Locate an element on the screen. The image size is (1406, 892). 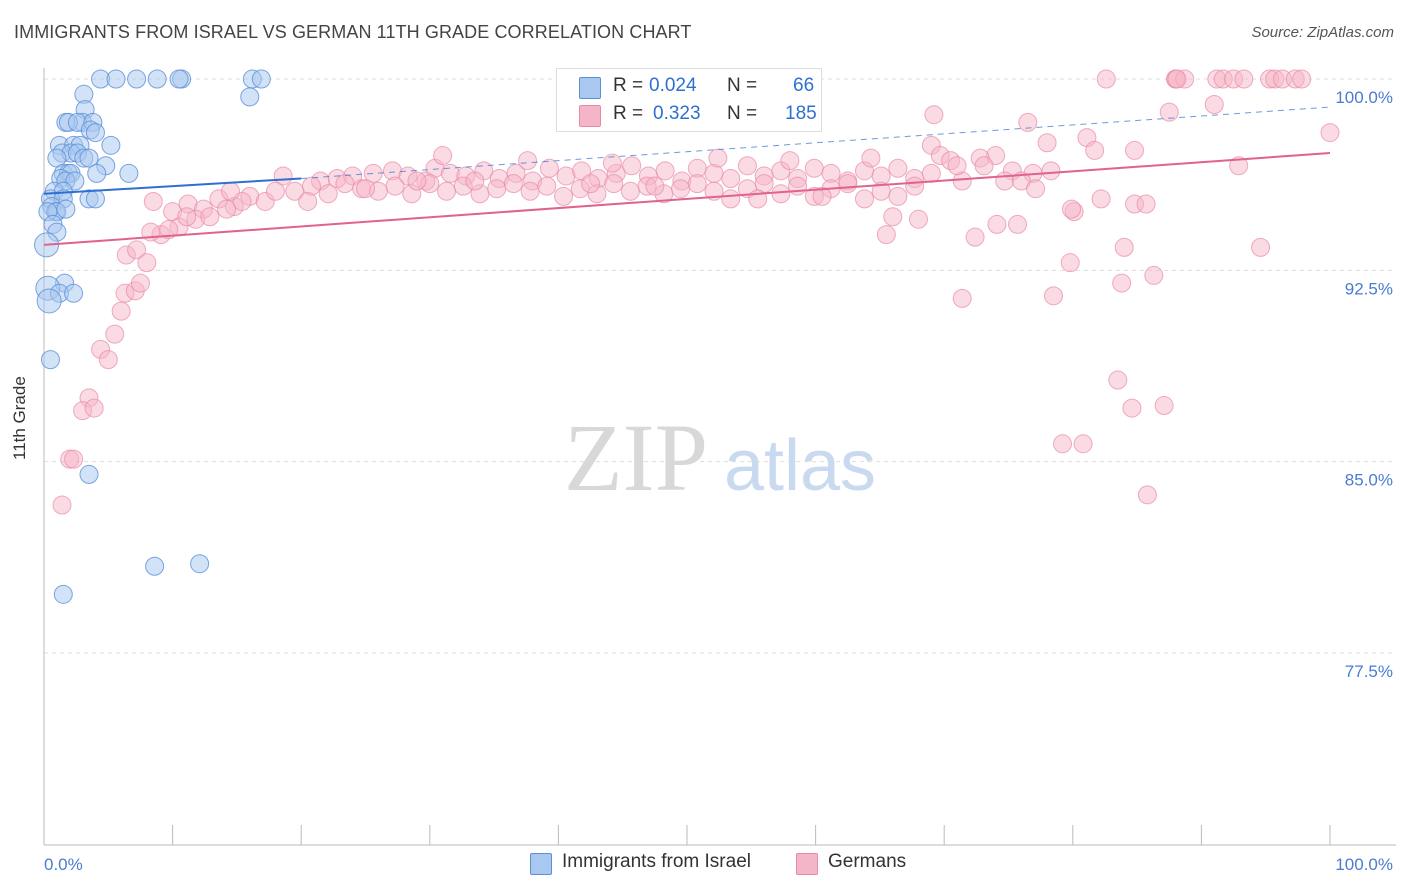
source-label: Source: ZipAtlas.com is located at coordinates (1322, 32).